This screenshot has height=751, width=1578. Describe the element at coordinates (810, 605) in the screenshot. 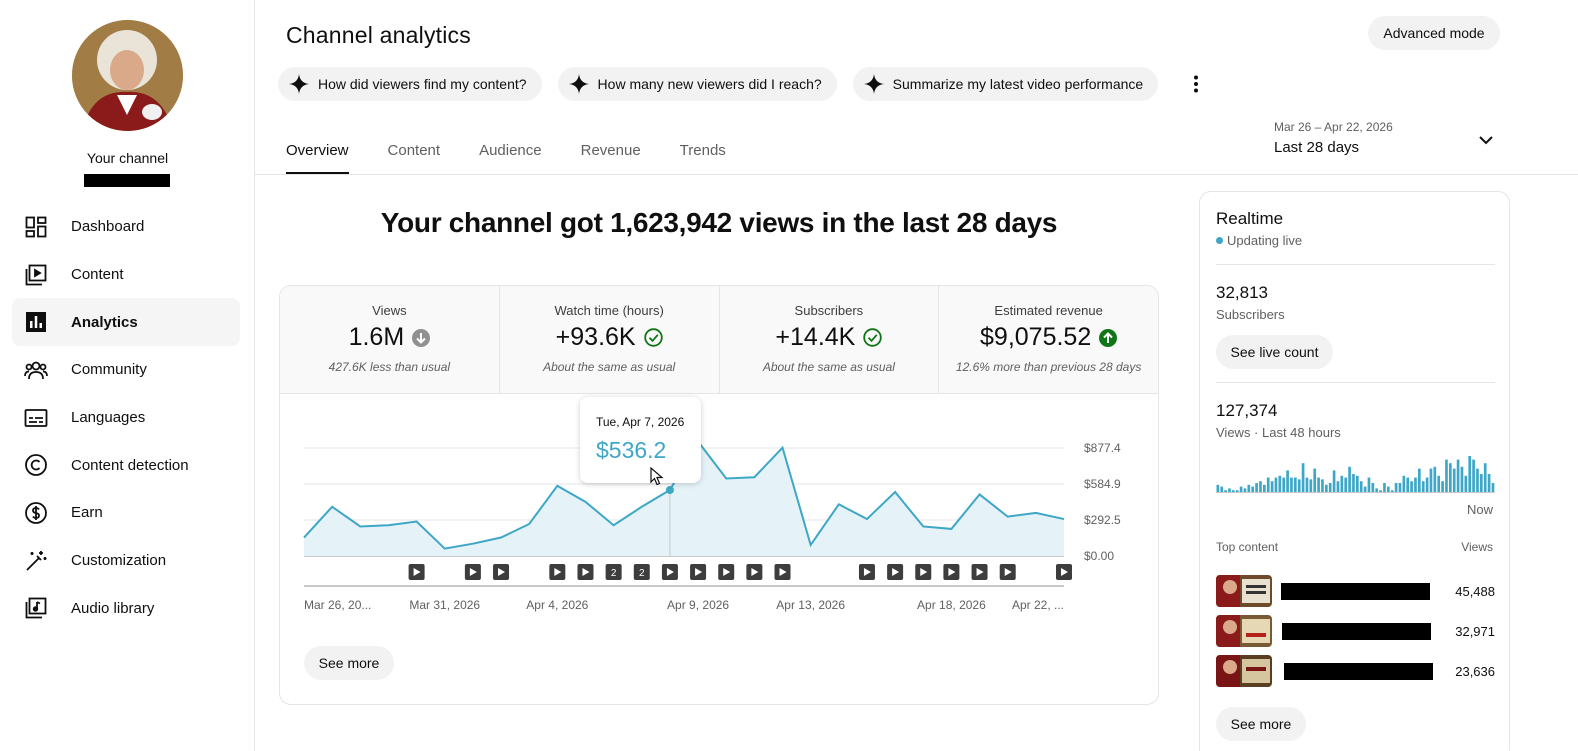

I see `x-tick-label: Apr 13, 2026` at that location.